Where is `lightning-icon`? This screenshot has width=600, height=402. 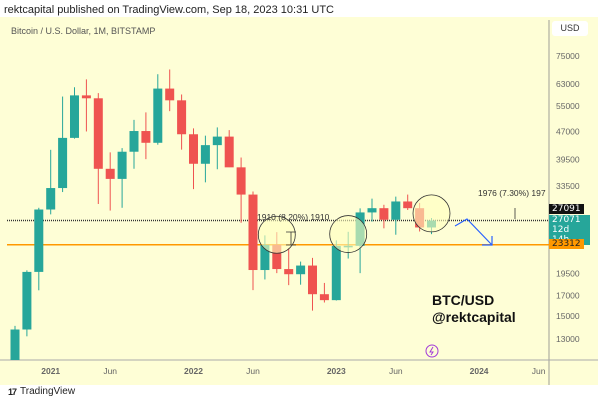
lightning-icon is located at coordinates (432, 351).